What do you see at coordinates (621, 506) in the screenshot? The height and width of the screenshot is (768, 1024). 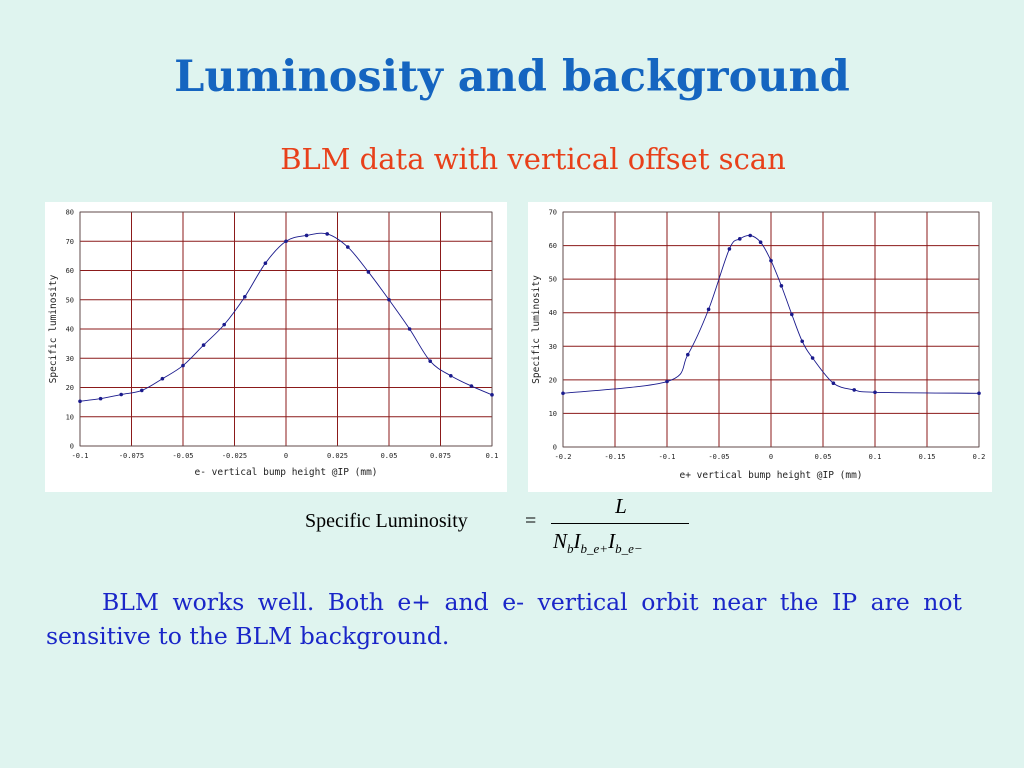 I see `formula-numerator: L` at bounding box center [621, 506].